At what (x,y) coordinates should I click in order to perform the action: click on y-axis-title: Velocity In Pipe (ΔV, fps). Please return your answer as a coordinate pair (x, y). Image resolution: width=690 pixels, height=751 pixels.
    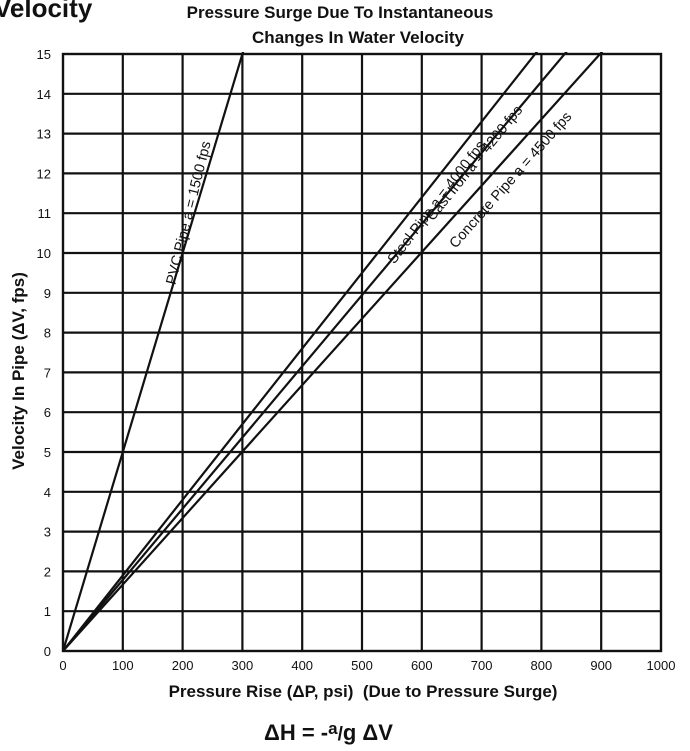
    Looking at the image, I should click on (18, 371).